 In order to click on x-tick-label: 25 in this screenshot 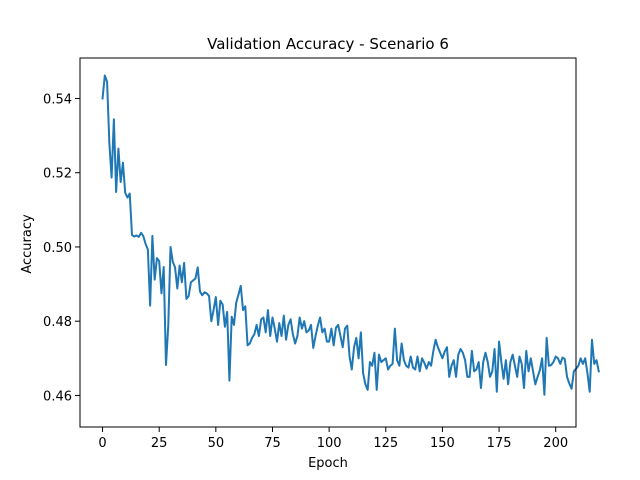, I will do `click(159, 443)`.